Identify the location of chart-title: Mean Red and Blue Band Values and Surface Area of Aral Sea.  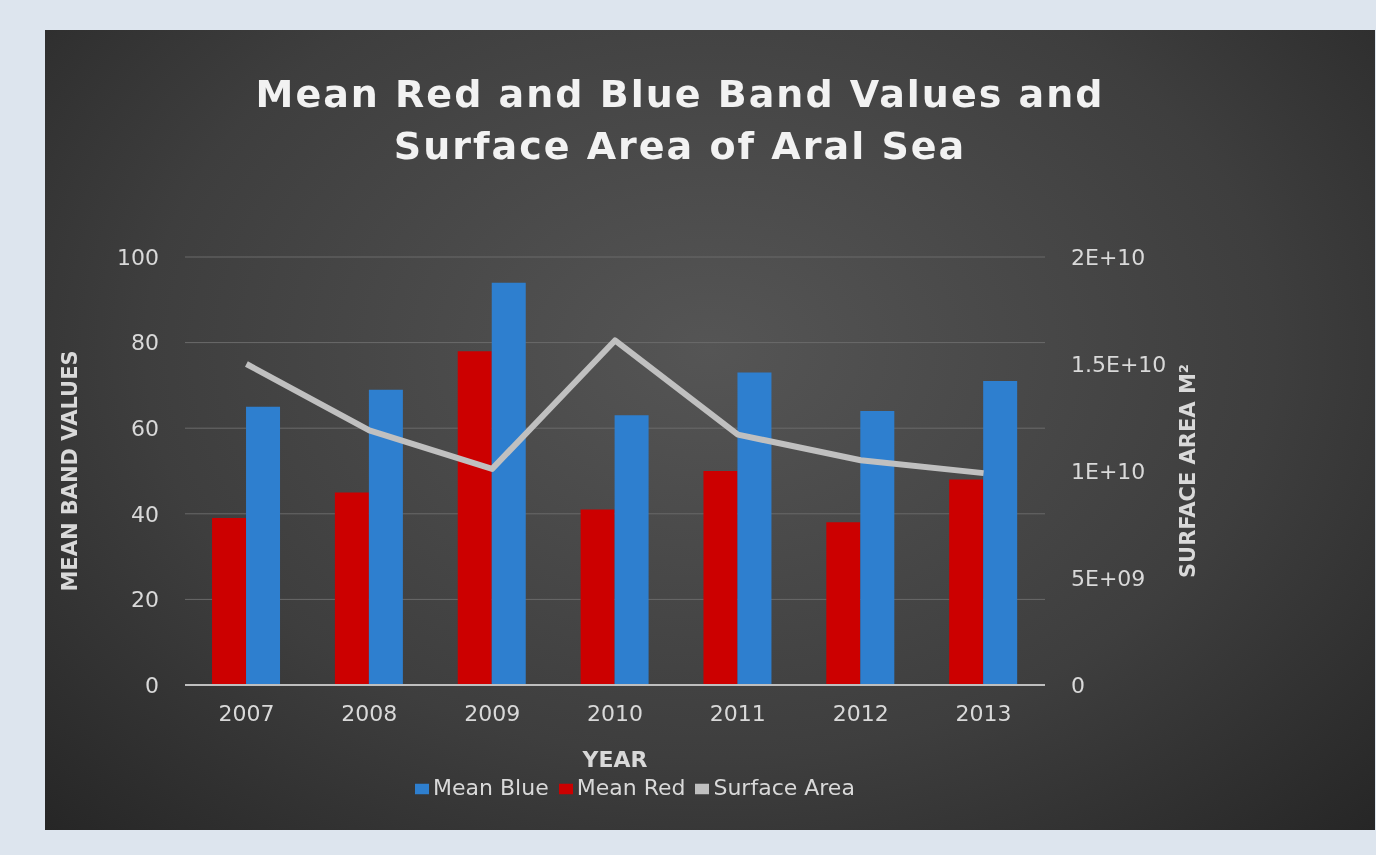
(680, 120).